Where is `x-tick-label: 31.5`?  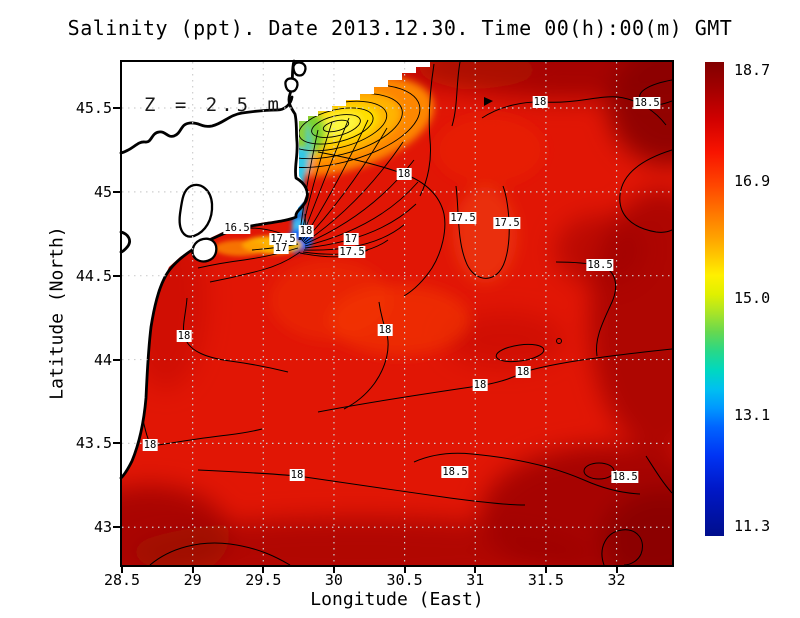
x-tick-label: 31.5 is located at coordinates (545, 580).